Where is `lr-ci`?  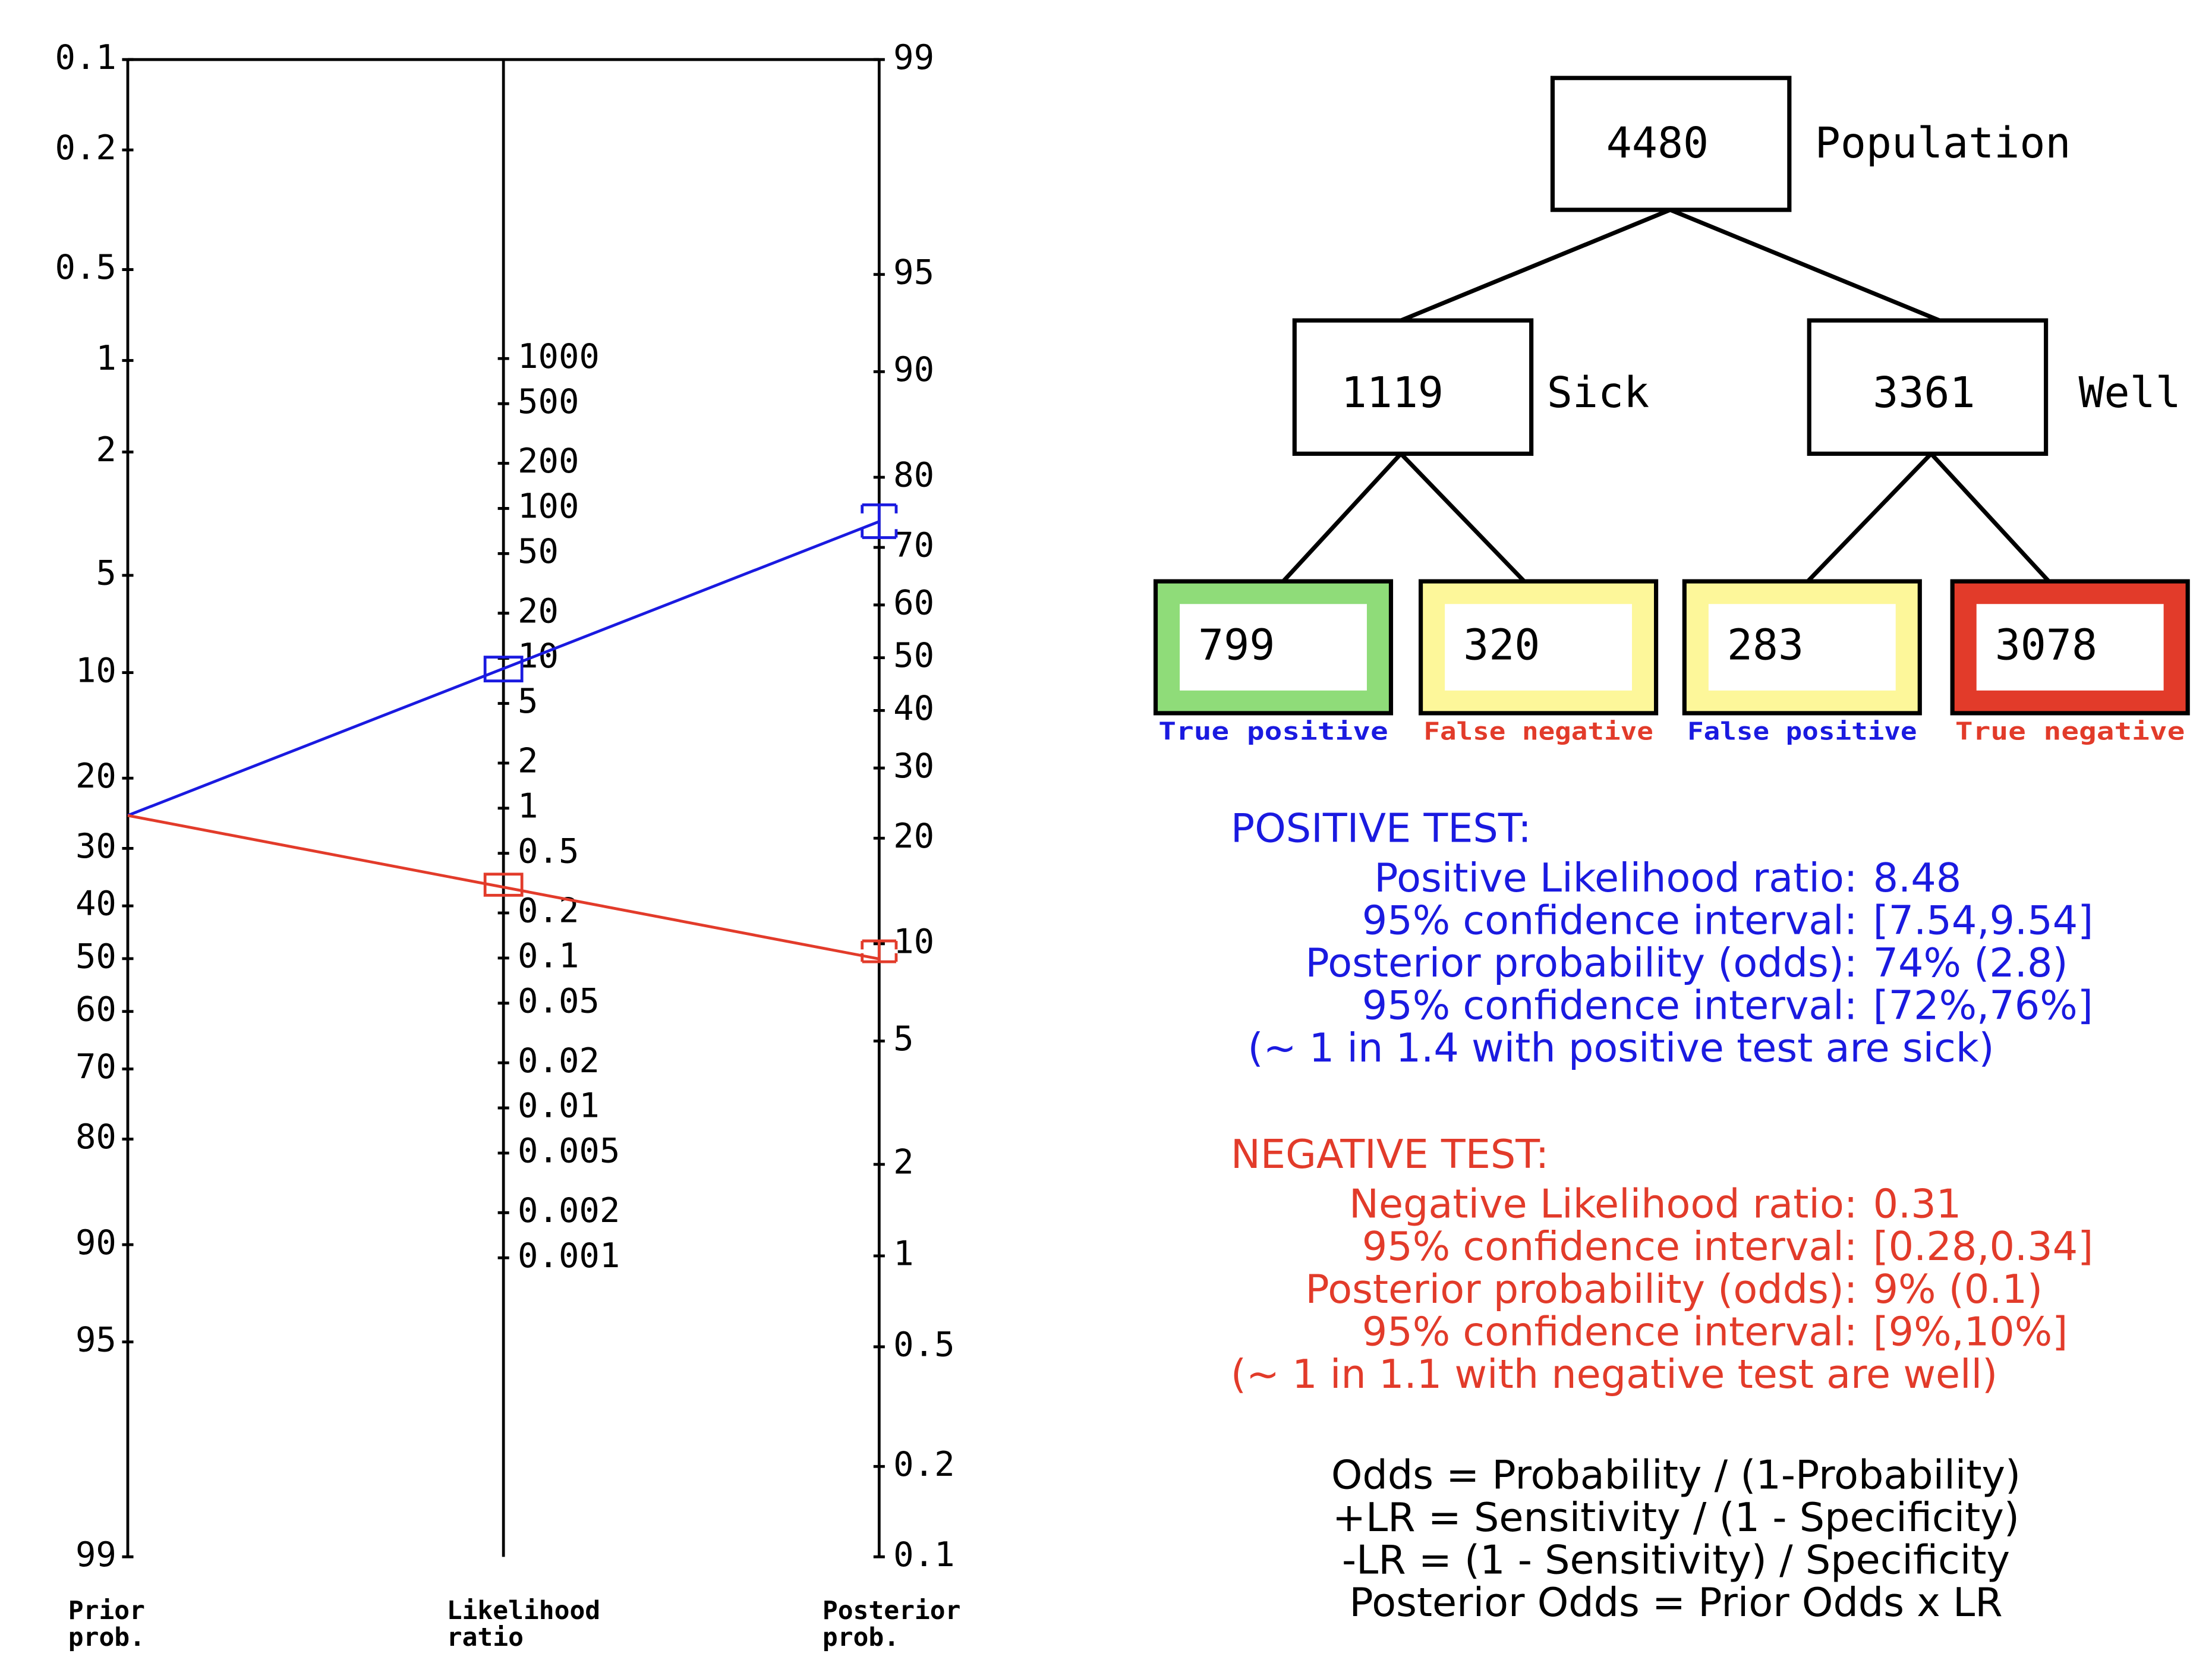 lr-ci is located at coordinates (503, 669).